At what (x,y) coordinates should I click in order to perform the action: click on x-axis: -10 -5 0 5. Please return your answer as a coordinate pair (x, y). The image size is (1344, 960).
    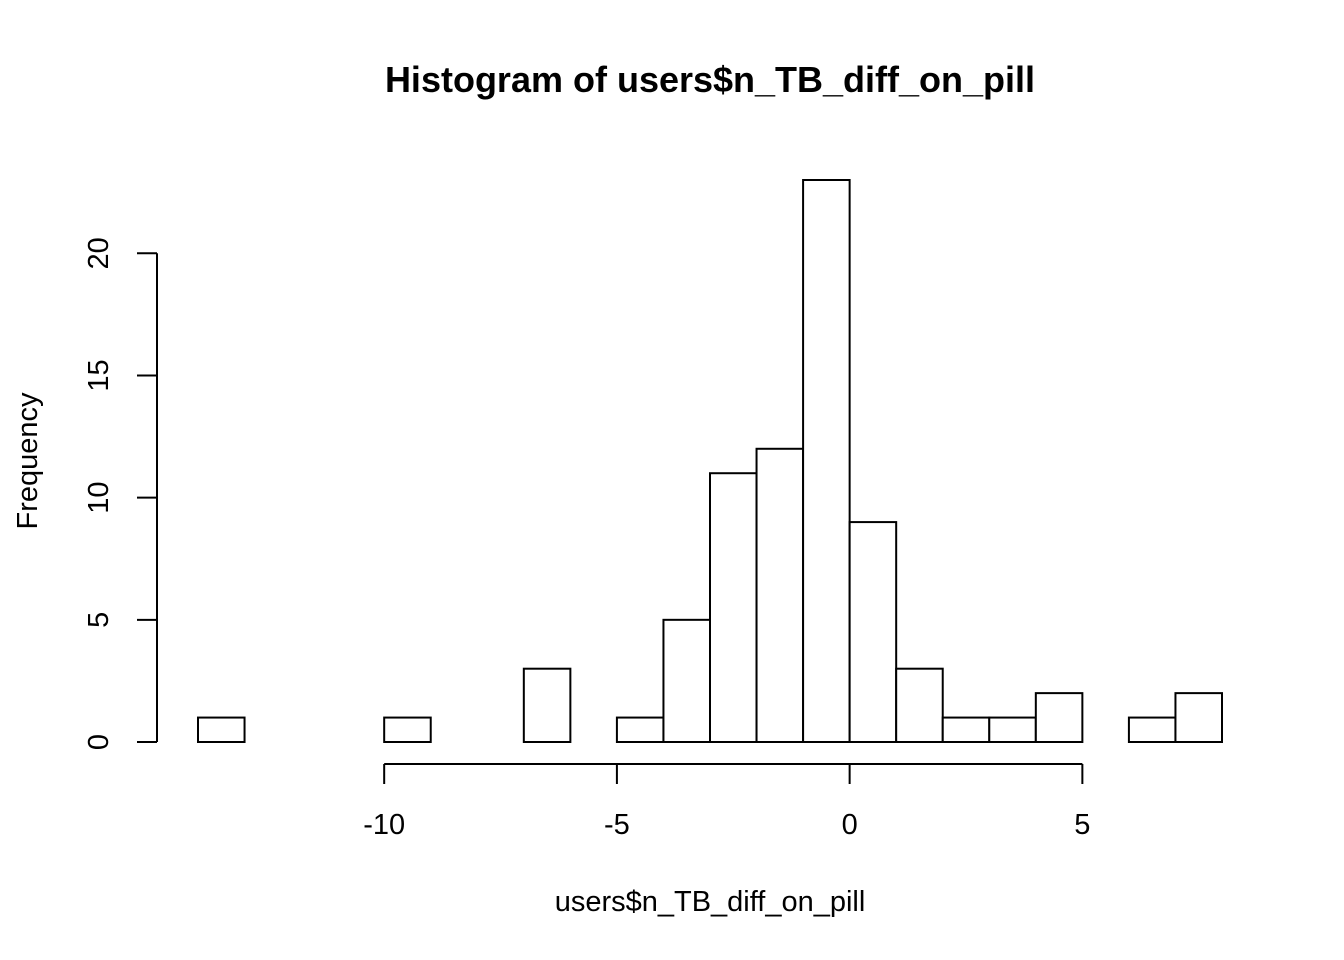
    Looking at the image, I should click on (726, 802).